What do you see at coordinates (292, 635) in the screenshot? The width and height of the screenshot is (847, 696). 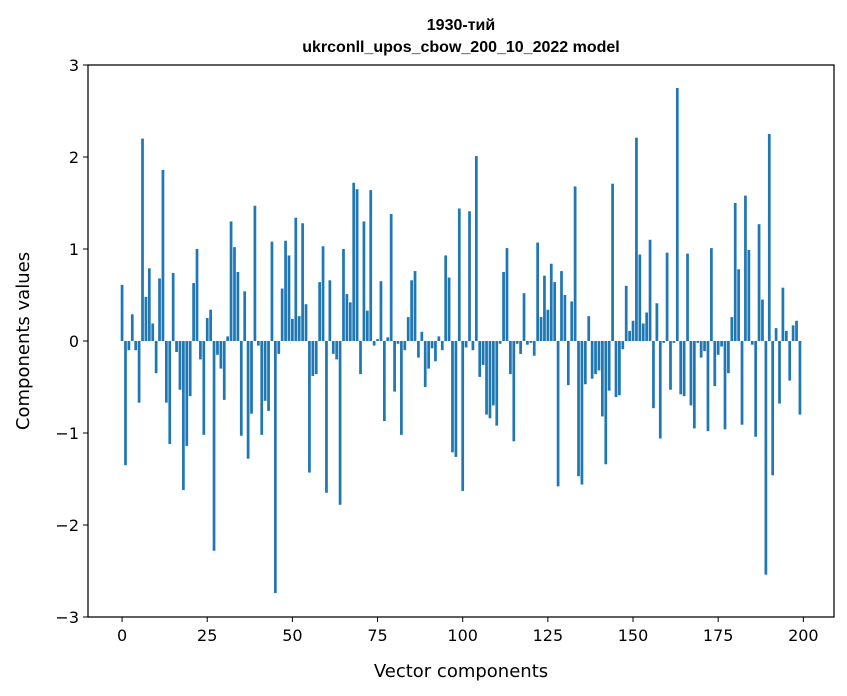 I see `x-tick-label: 50` at bounding box center [292, 635].